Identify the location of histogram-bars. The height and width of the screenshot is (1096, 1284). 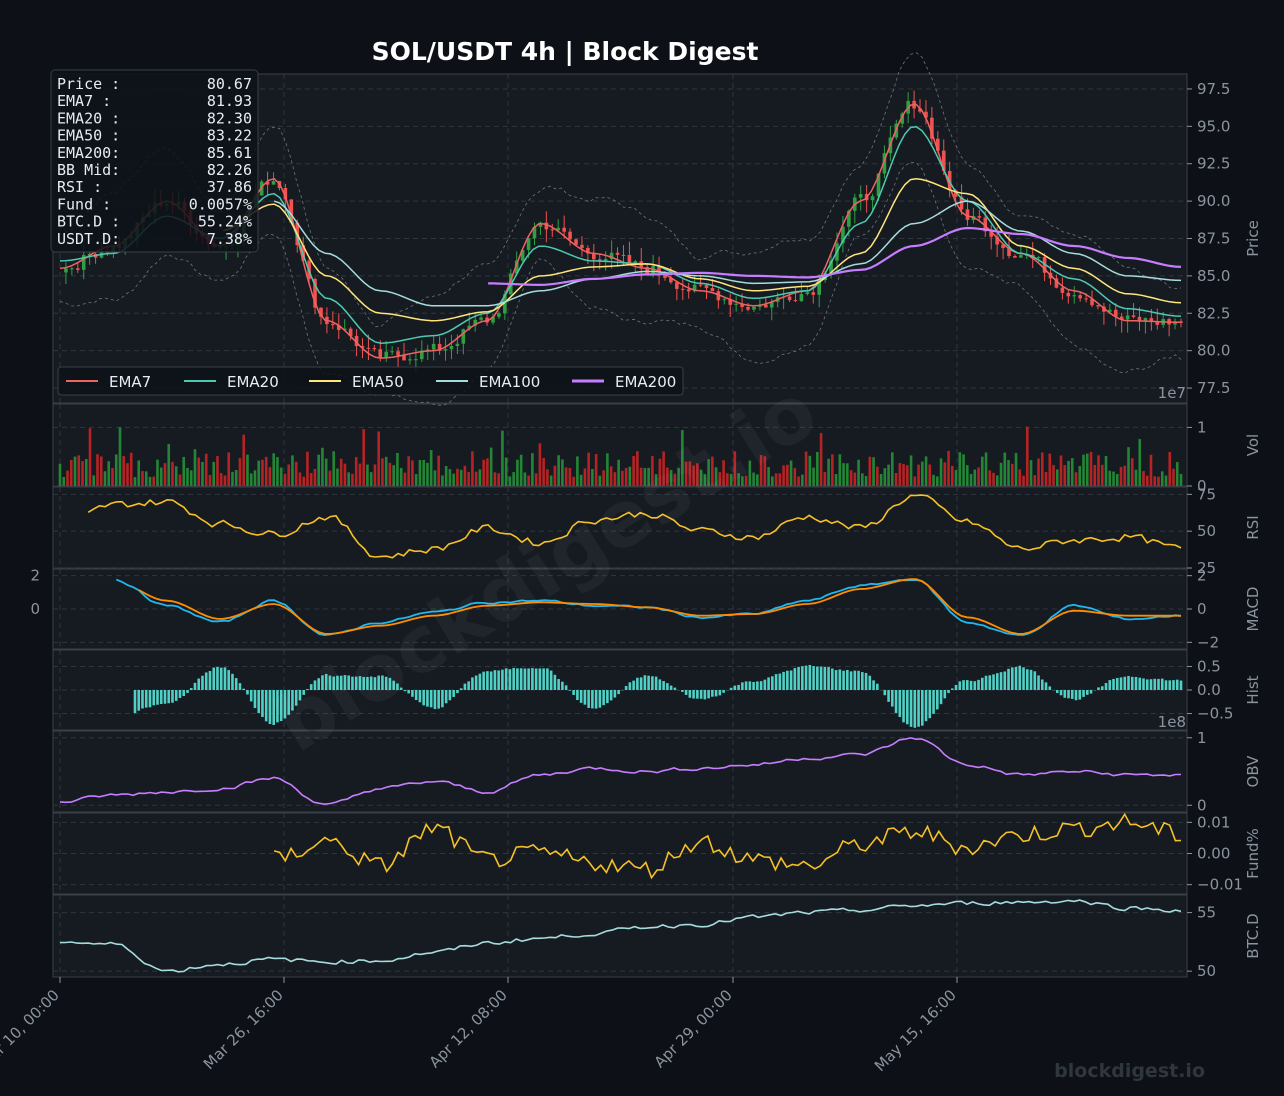
(658, 696).